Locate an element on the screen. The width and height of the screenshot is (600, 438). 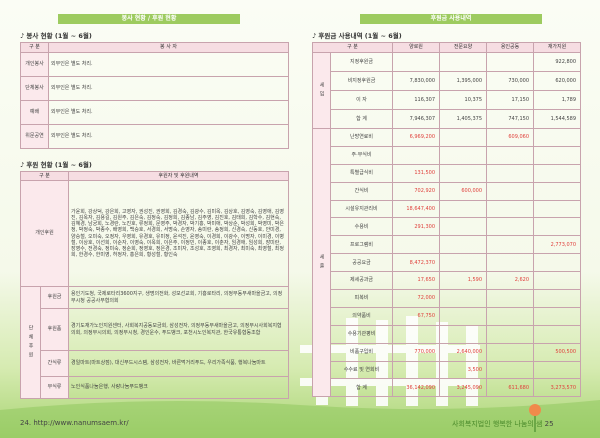
amount: 2,640,000 is located at coordinates (463, 352).